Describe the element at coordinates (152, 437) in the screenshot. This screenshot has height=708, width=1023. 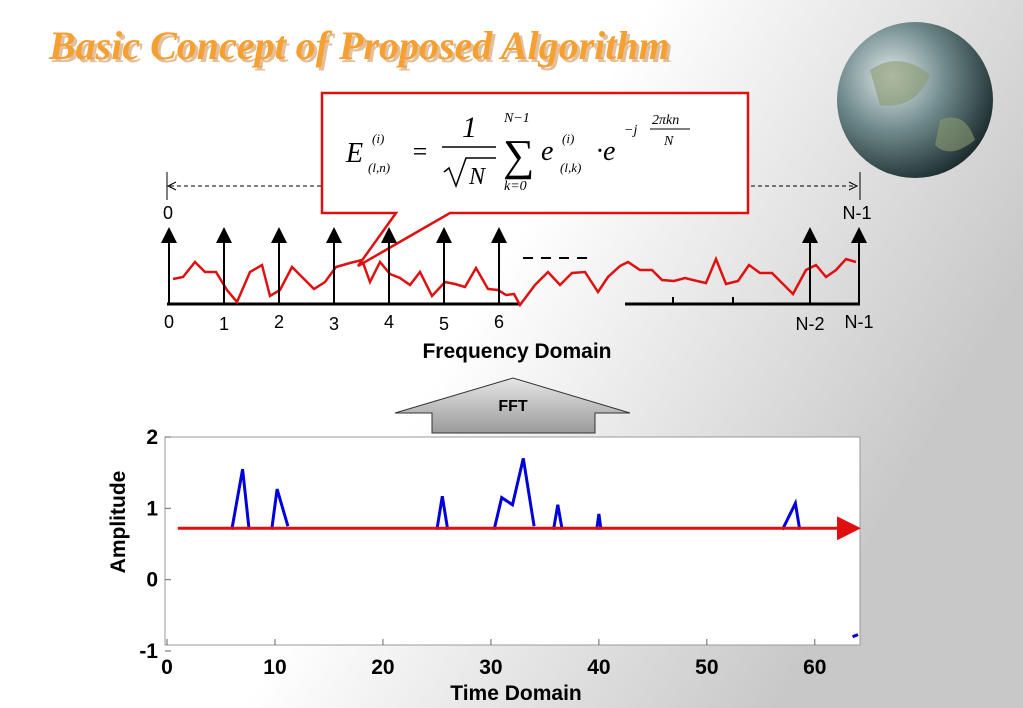
I see `y-tick-label: 2` at that location.